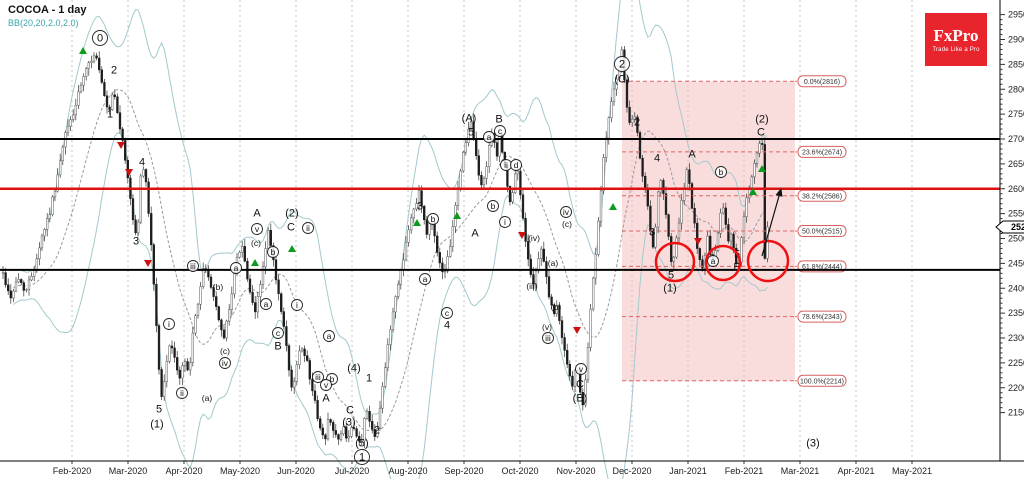  I want to click on wave-label: a, so click(266, 304).